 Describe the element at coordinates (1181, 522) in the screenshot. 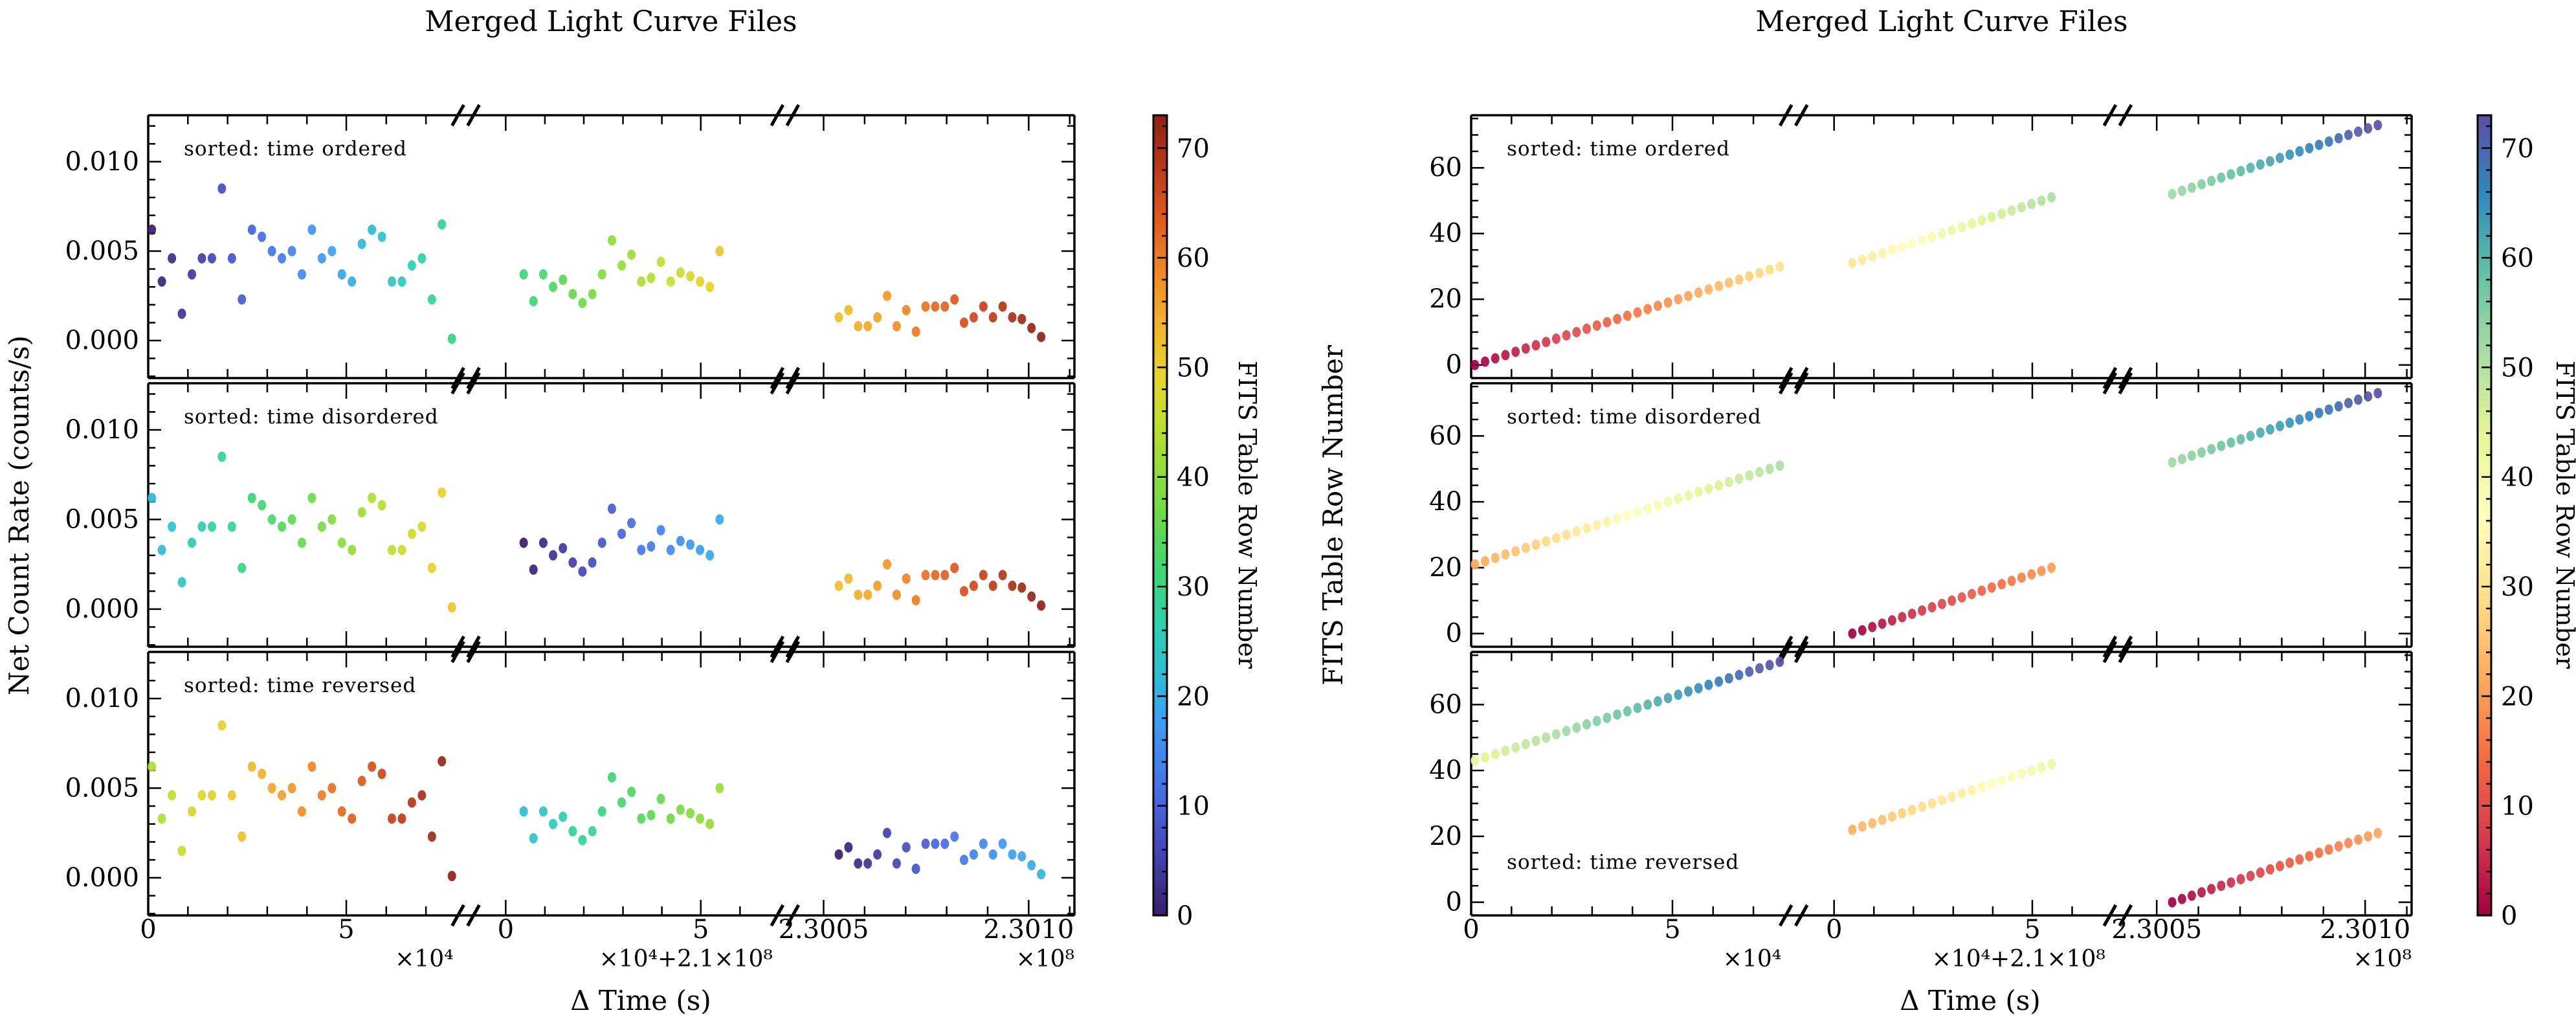

I see `colorbar: 0 10 20 30 40 50 60 70` at that location.